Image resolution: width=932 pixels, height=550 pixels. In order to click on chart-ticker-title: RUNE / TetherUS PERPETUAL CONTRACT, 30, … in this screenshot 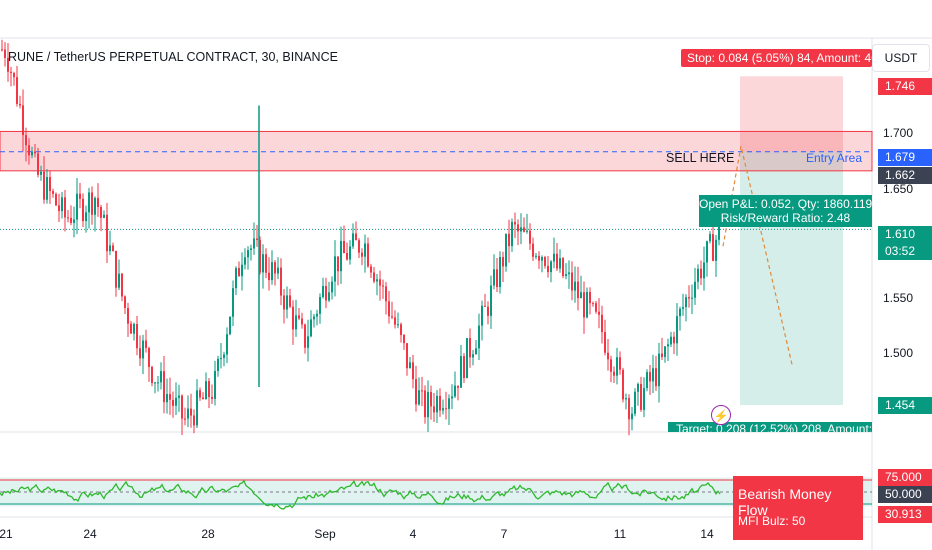, I will do `click(173, 57)`.